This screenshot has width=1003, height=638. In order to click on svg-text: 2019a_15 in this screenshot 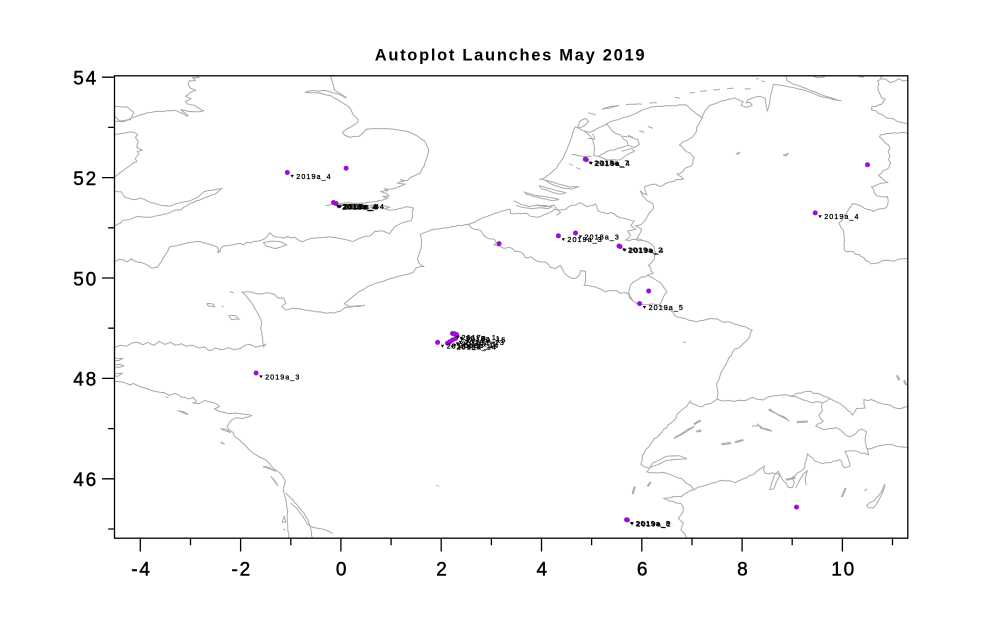, I will do `click(486, 339)`.